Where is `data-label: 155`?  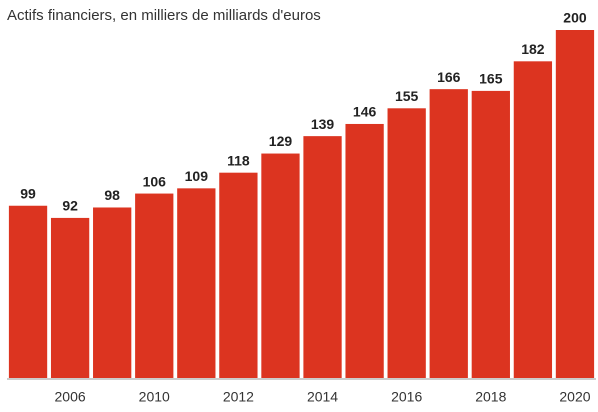
data-label: 155 is located at coordinates (407, 96).